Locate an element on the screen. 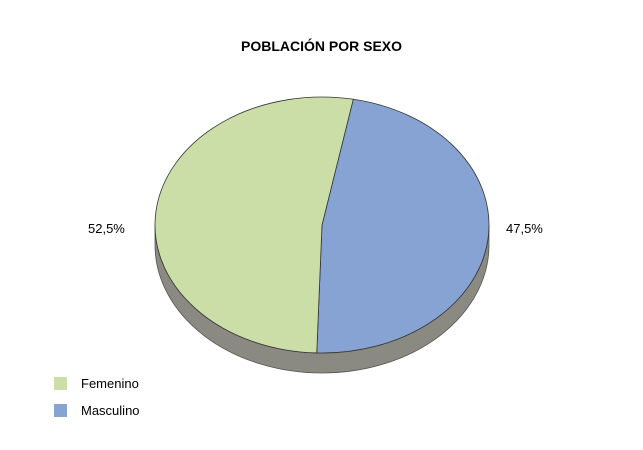  legend-label-femenino: Femenino is located at coordinates (110, 383).